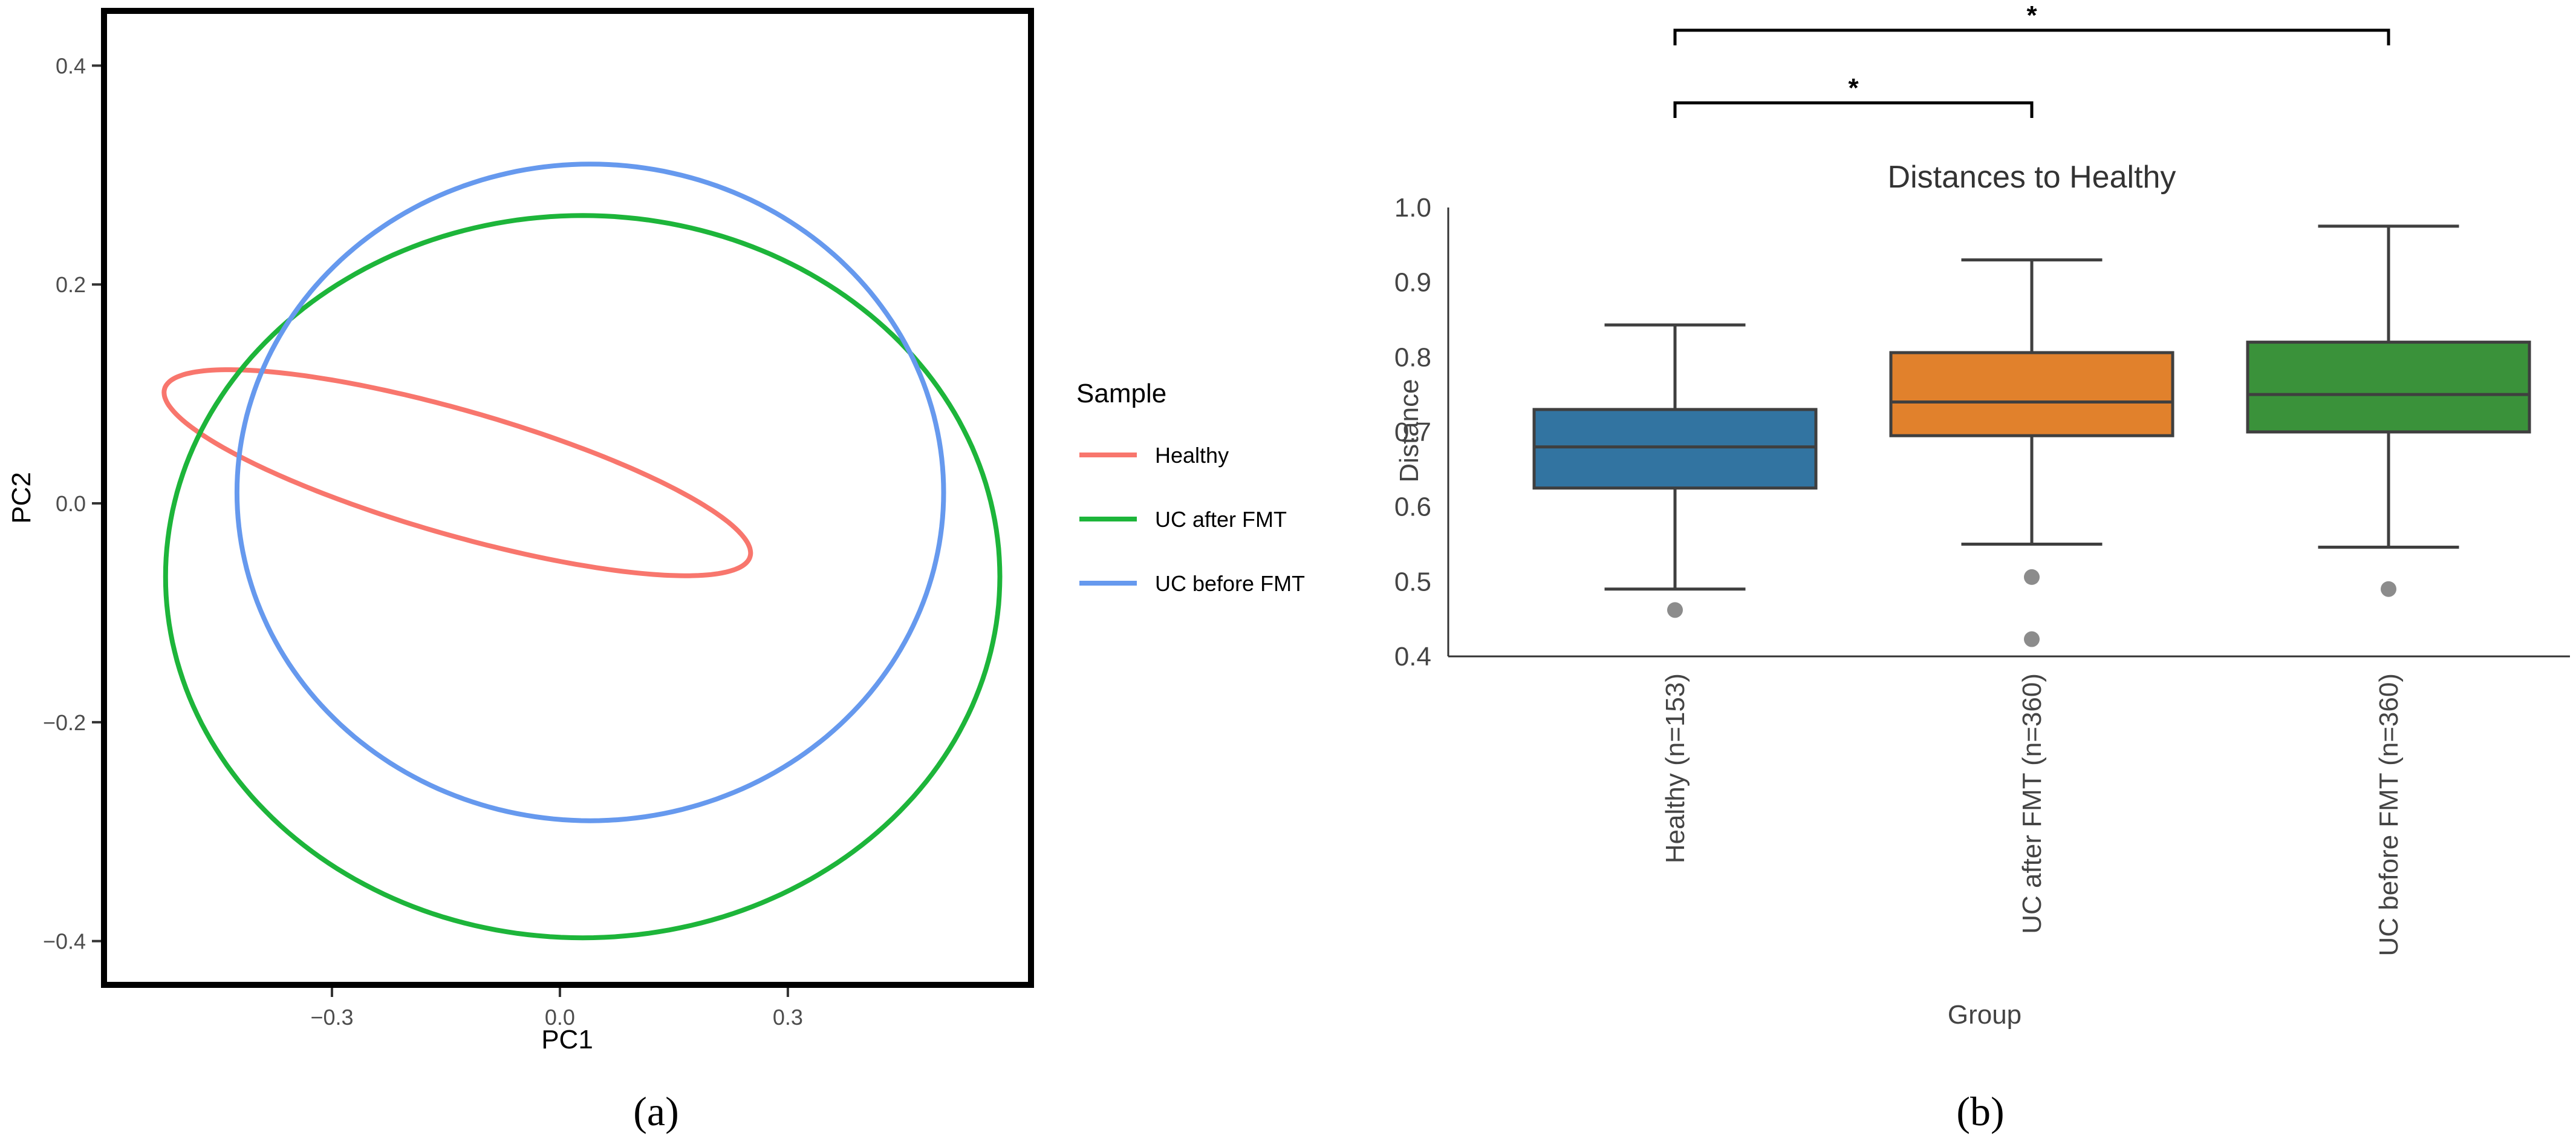 This screenshot has width=2576, height=1147. I want to click on panel-b-boxes, so click(2032, 435).